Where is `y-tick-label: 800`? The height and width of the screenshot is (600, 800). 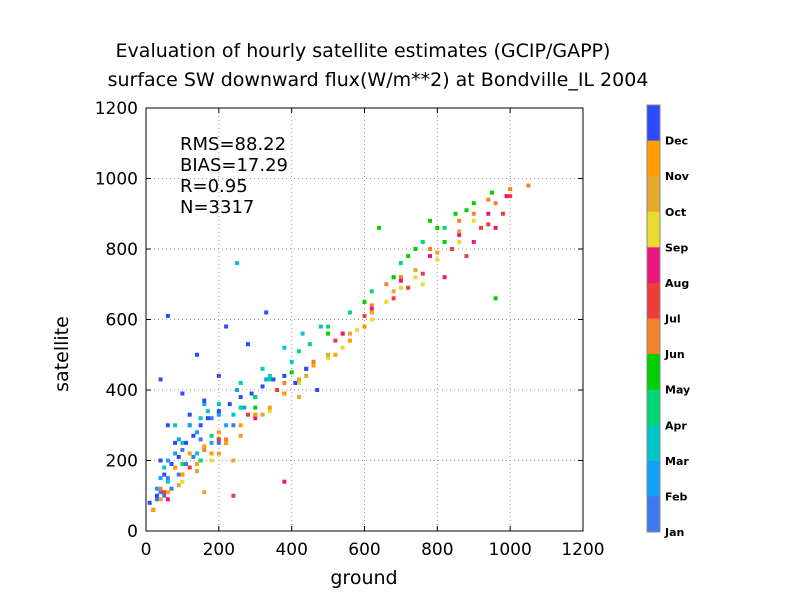
y-tick-label: 800 is located at coordinates (122, 250).